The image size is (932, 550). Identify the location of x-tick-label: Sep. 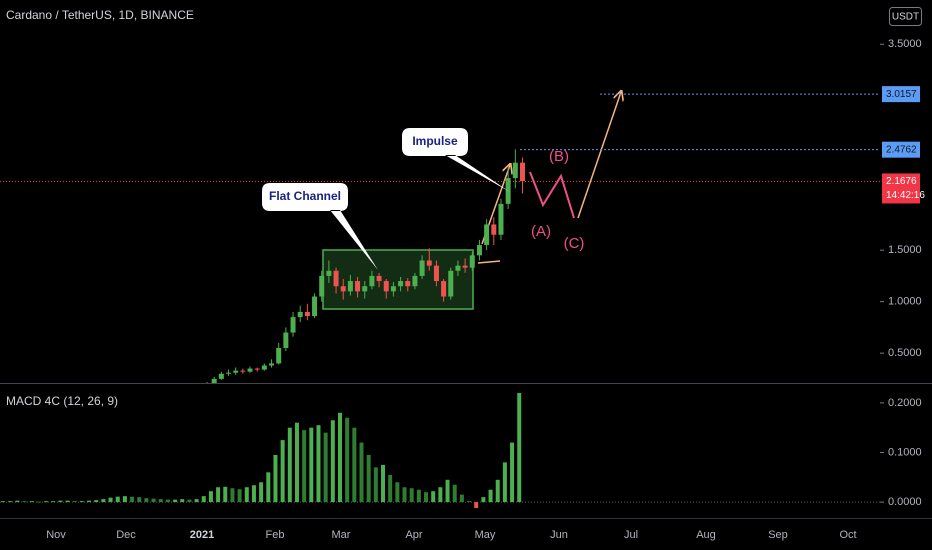
(778, 535).